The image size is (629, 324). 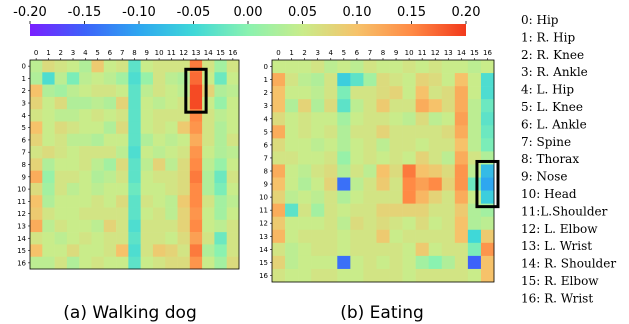 I want to click on colorbar-tick-label: -0.20, so click(x=30, y=12).